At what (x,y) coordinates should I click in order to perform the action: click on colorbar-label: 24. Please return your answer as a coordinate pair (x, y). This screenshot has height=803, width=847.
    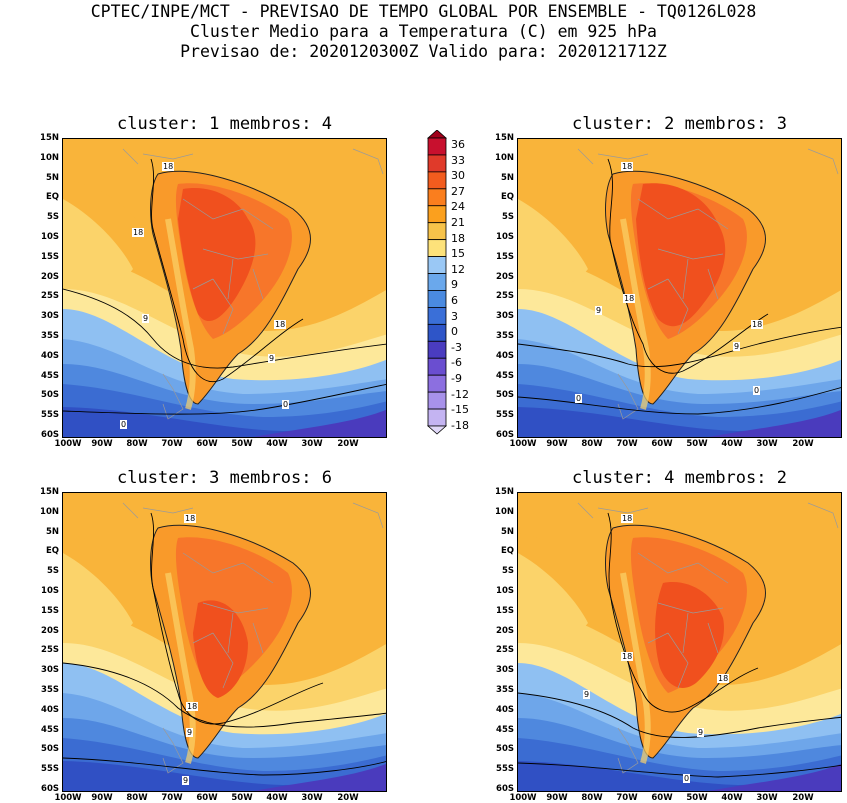
    Looking at the image, I should click on (458, 207).